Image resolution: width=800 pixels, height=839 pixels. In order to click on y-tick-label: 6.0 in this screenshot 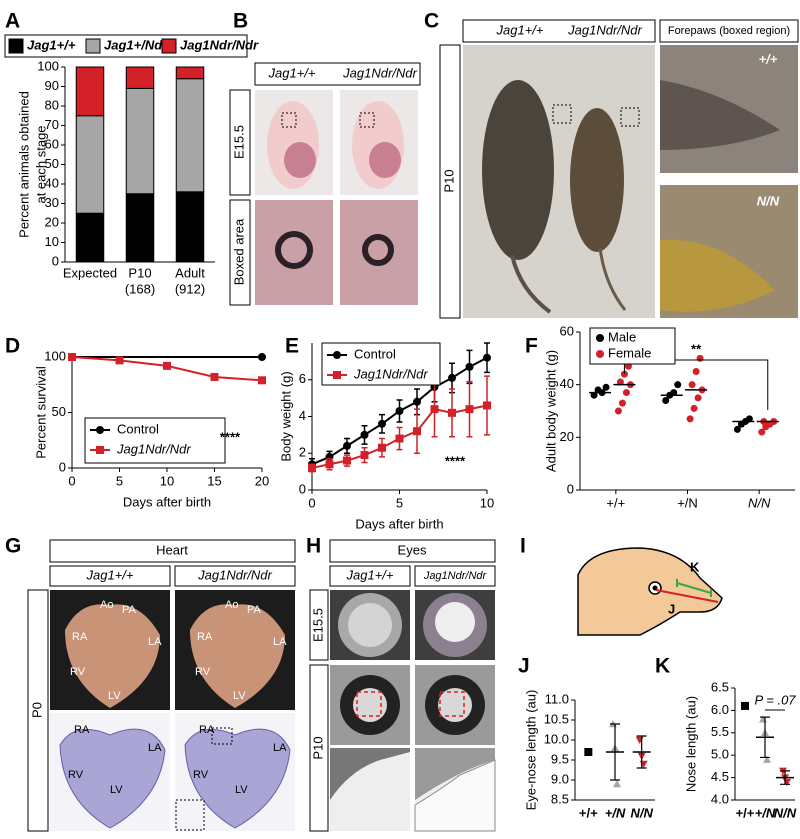, I will do `click(720, 709)`.